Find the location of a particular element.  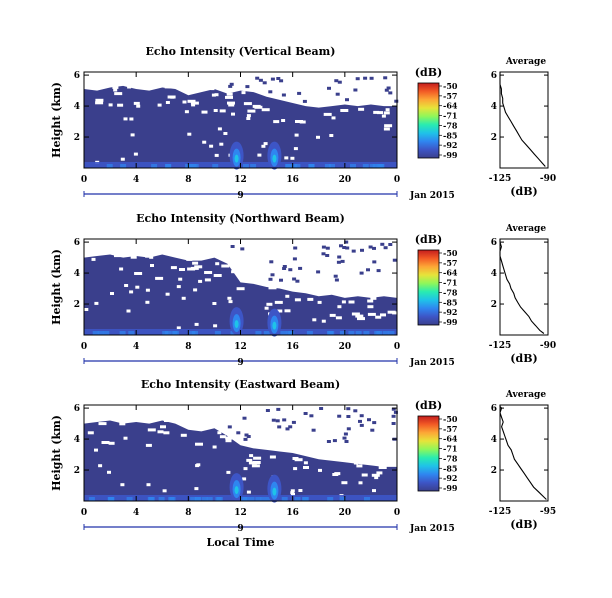

profile-x-tick: -95 is located at coordinates (548, 512).